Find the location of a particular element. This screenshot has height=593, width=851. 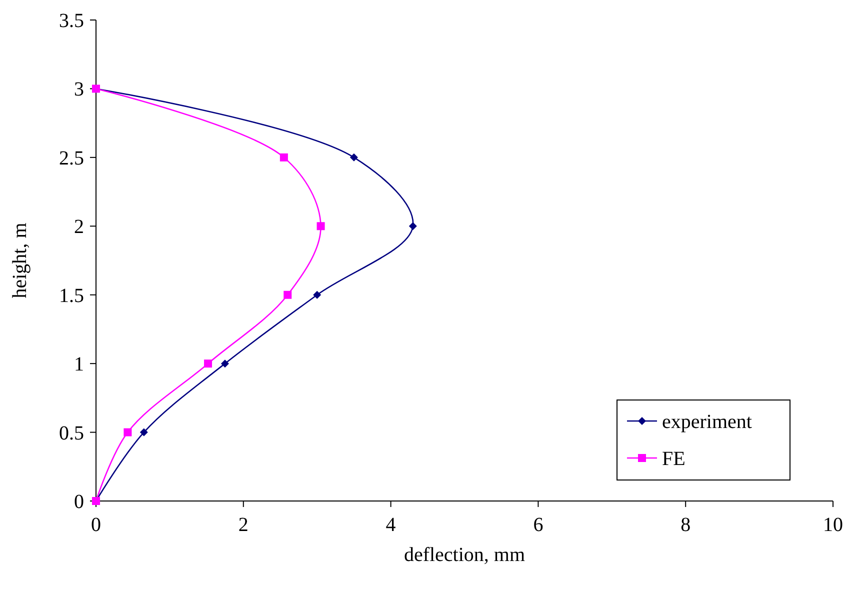

y-tick-label: 1 is located at coordinates (79, 365).